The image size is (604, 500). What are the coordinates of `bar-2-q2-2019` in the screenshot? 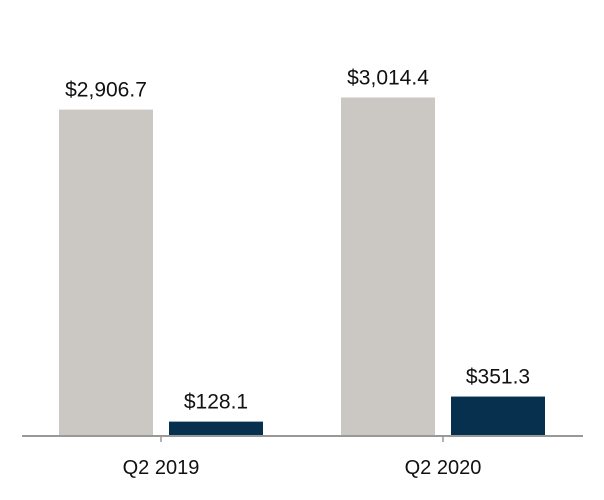 It's located at (216, 428).